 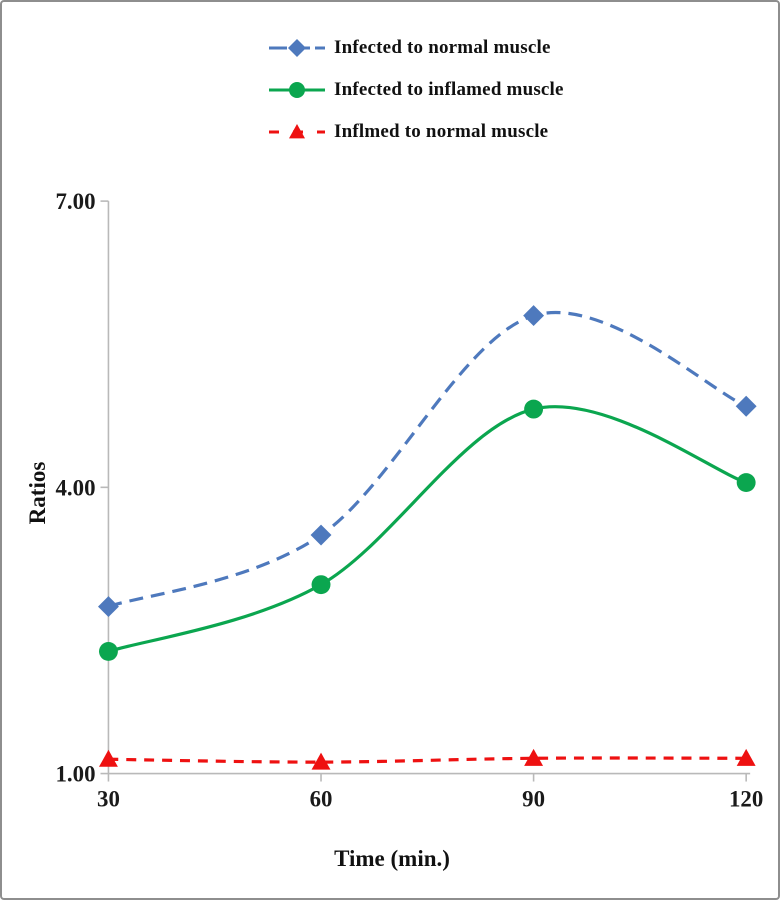 What do you see at coordinates (533, 798) in the screenshot?
I see `x-tick-label: 90` at bounding box center [533, 798].